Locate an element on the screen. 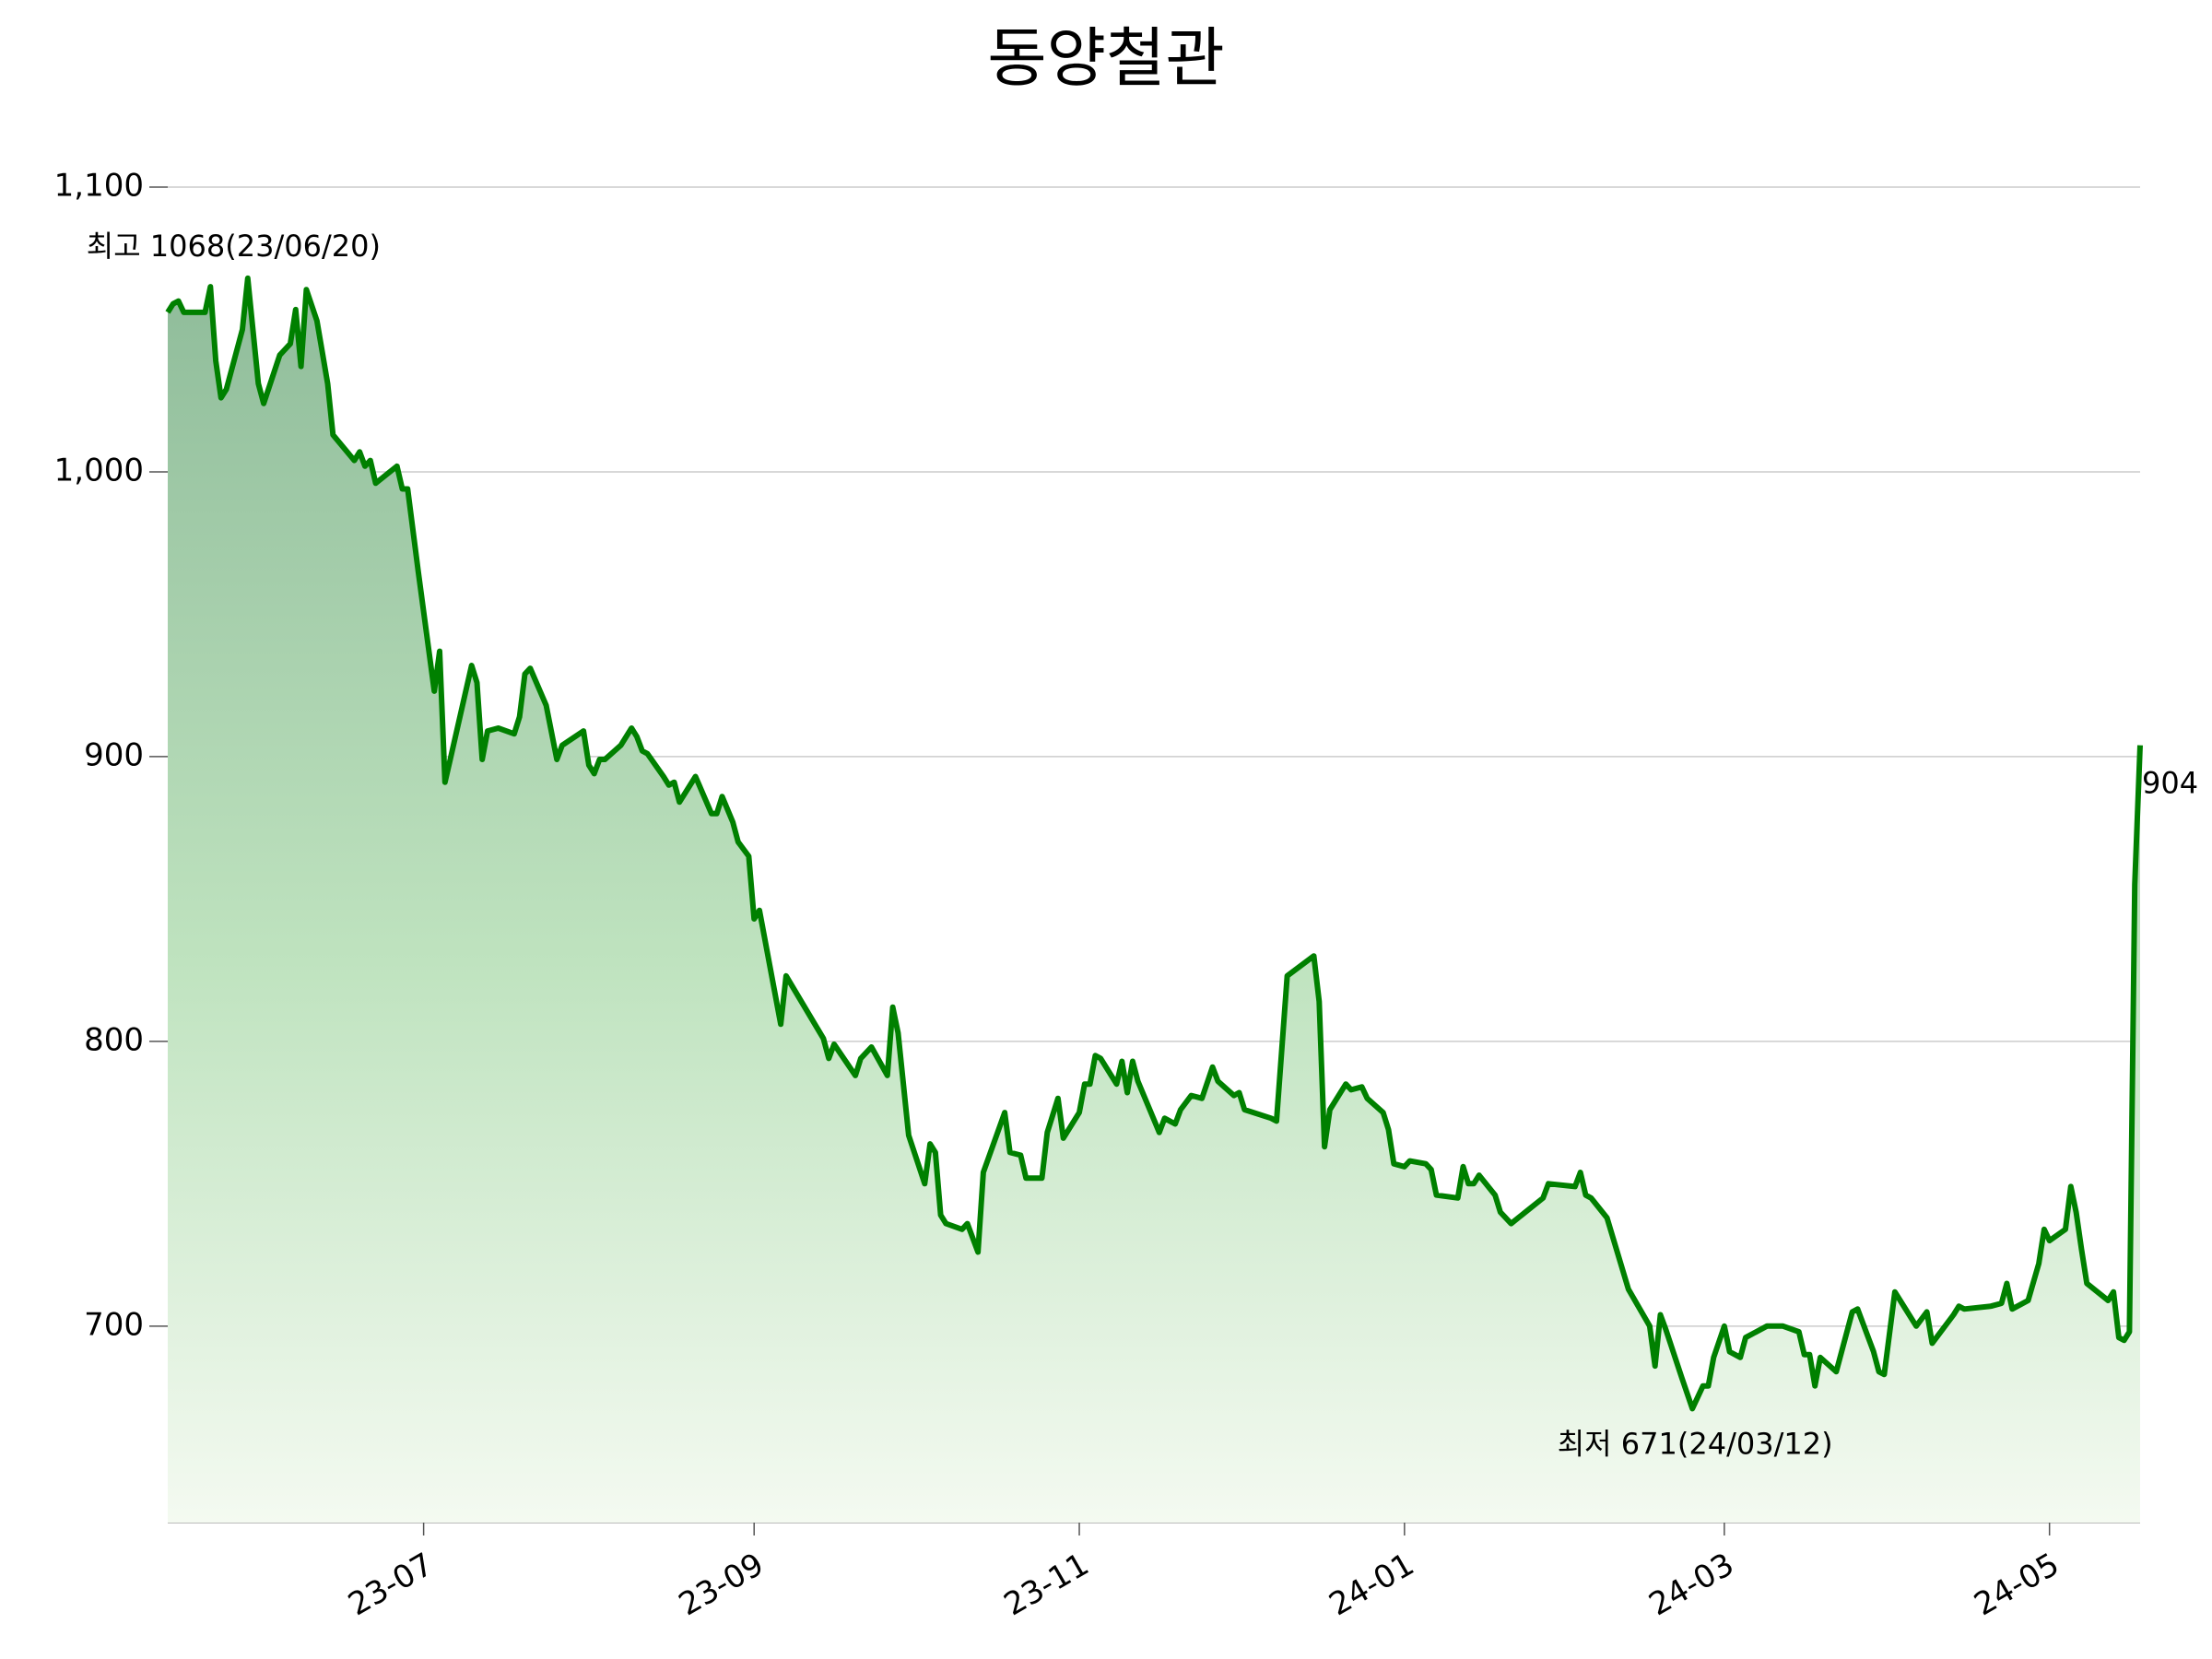 This screenshot has width=2212, height=1659. x-tick-label: 23-11 is located at coordinates (1047, 1584).